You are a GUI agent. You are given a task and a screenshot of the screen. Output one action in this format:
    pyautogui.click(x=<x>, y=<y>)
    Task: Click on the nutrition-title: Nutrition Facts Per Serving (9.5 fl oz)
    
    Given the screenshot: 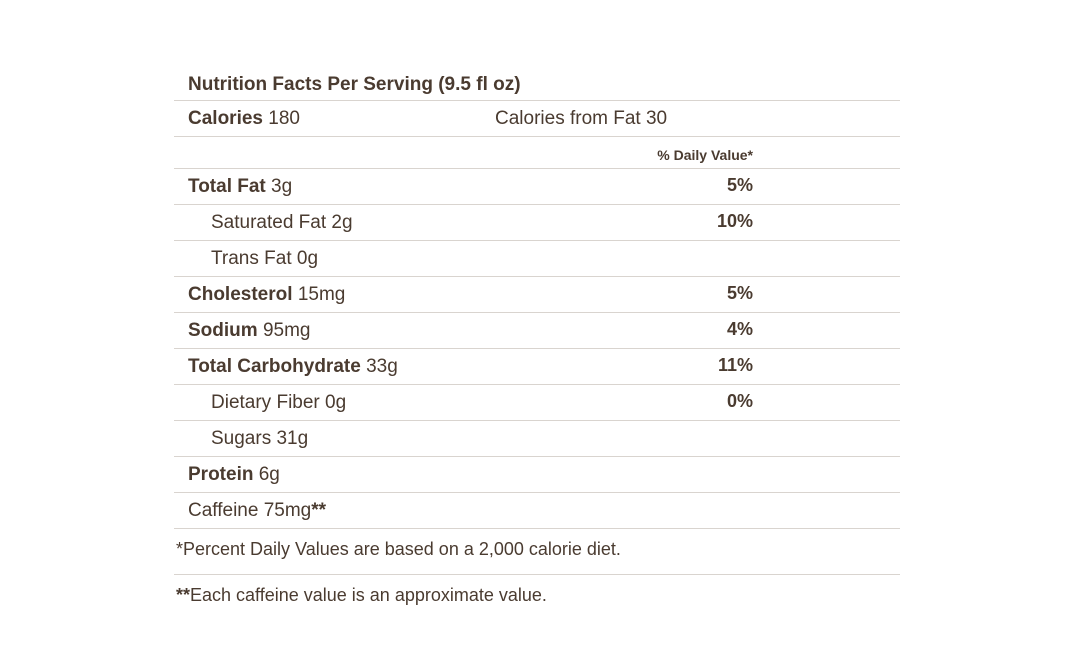 What is the action you would take?
    pyautogui.click(x=354, y=84)
    